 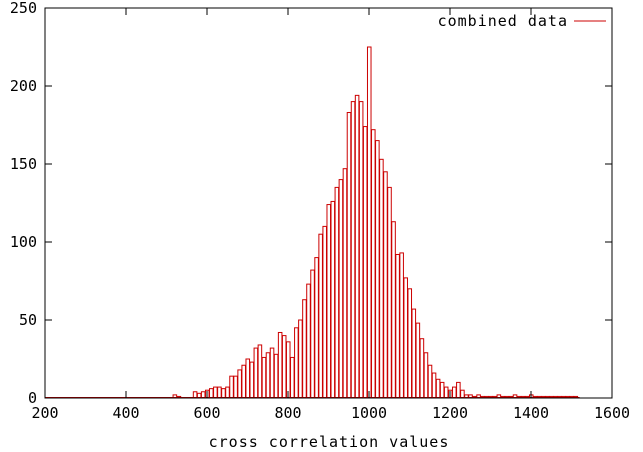 I want to click on y-tick-label: 150, so click(x=23, y=164).